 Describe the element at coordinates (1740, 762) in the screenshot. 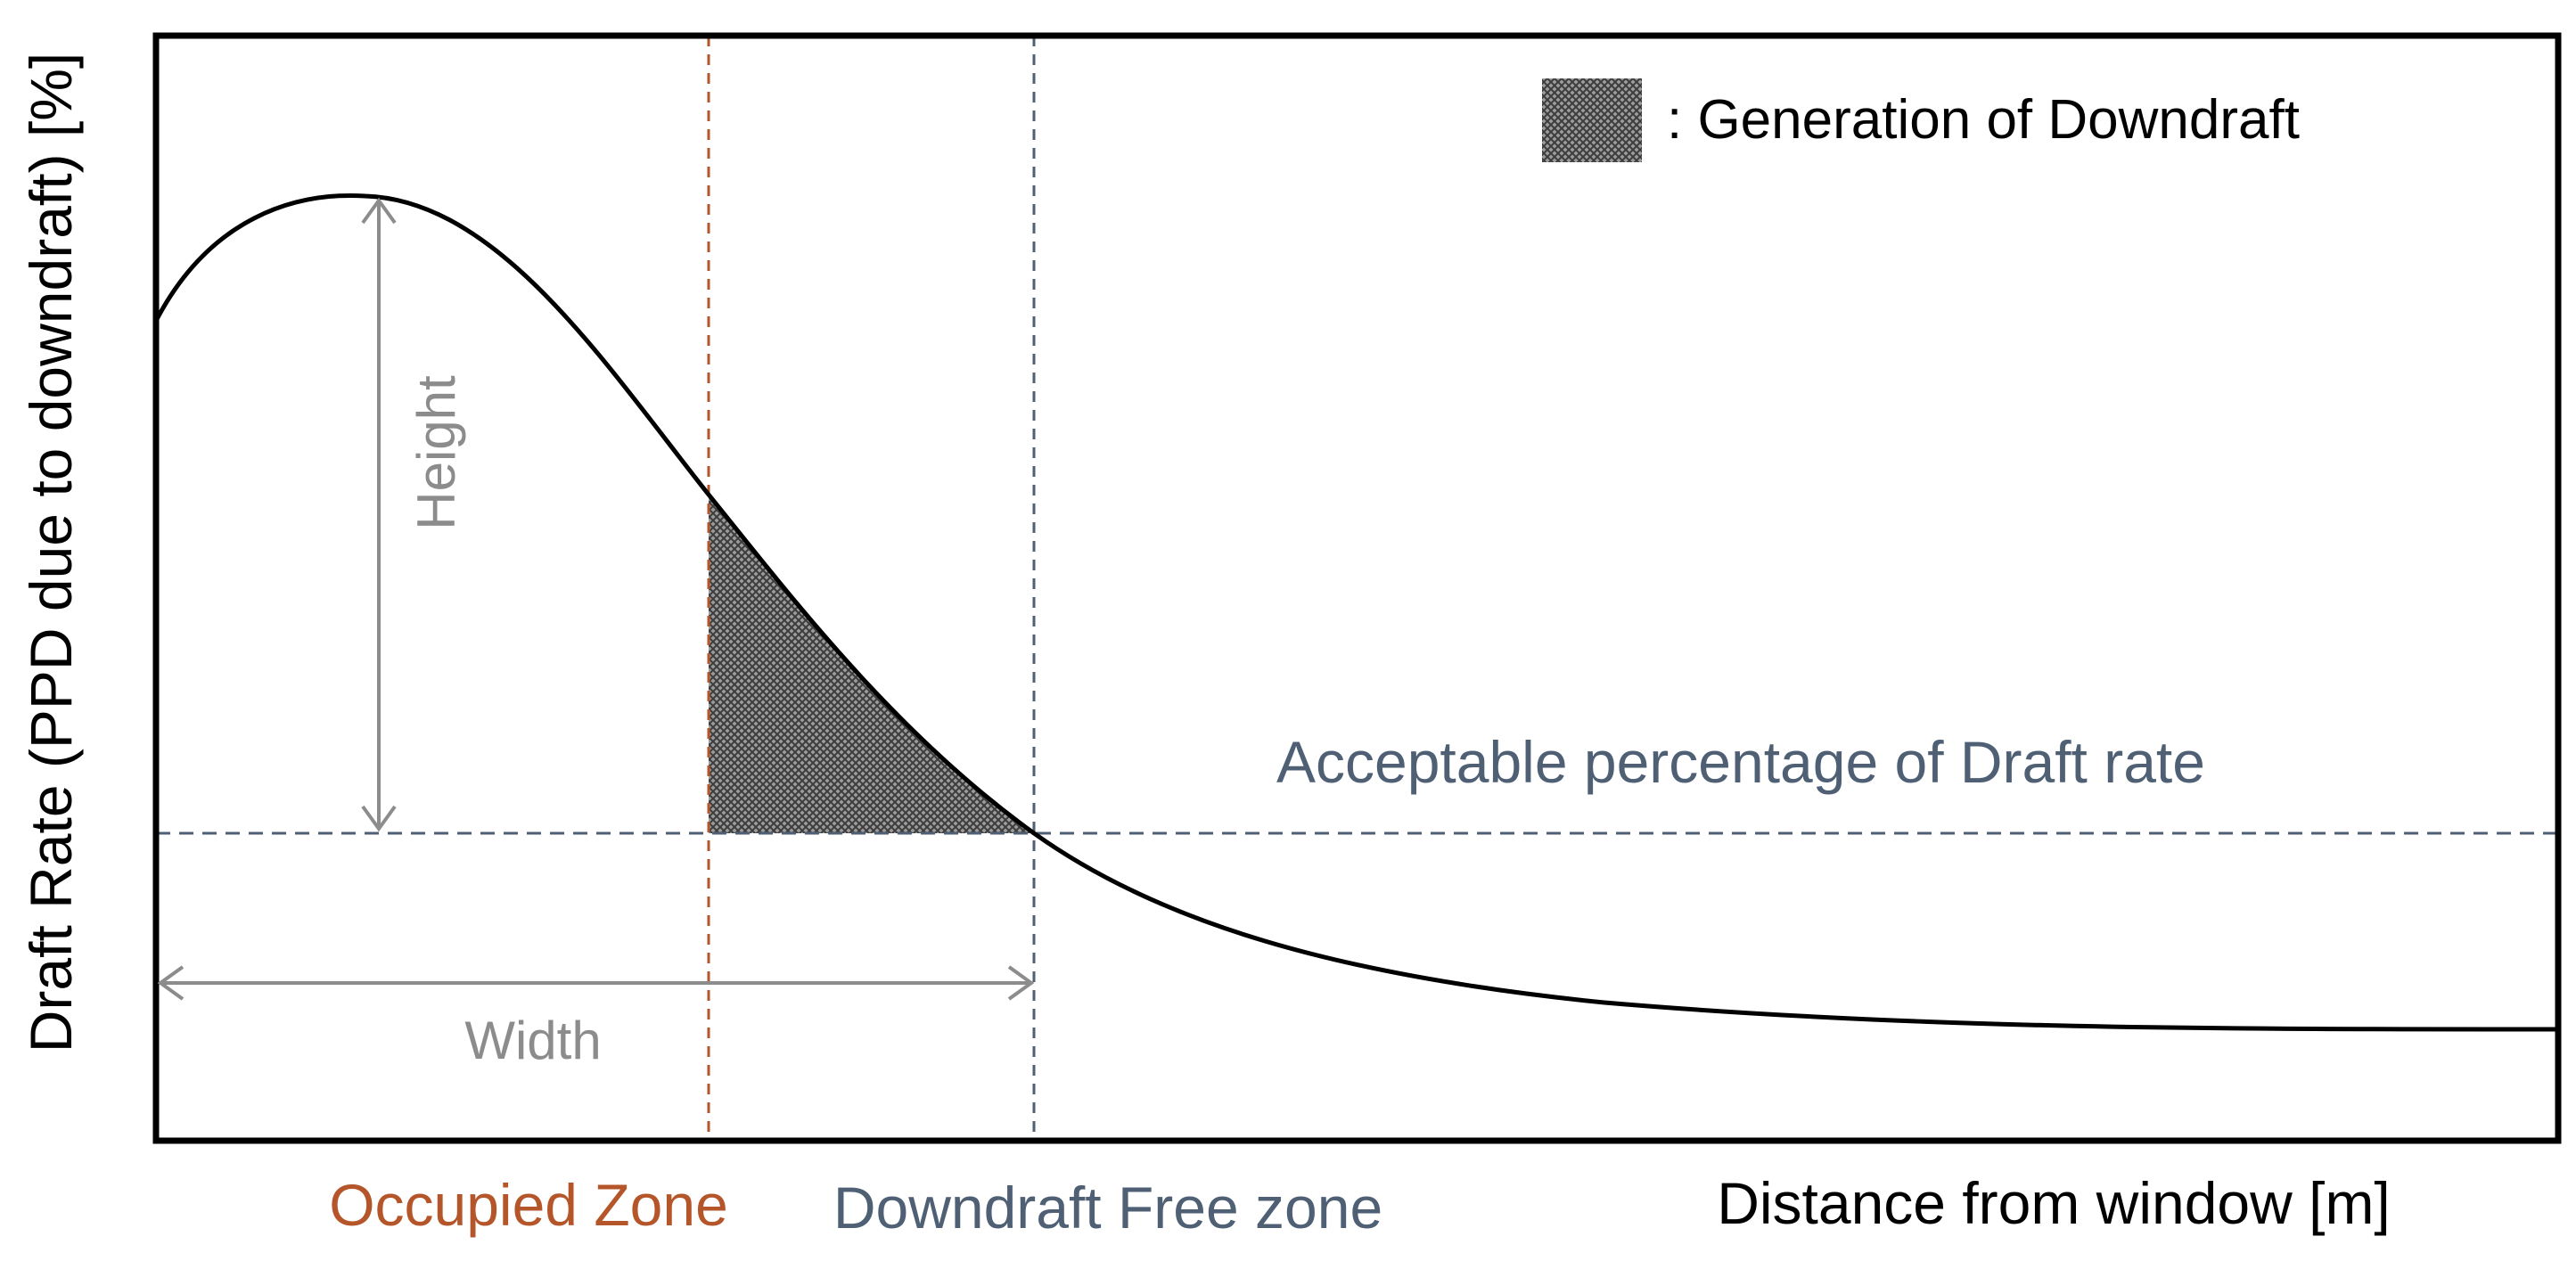

I see `threshold-label: Acceptable percentage of Draft rate` at that location.